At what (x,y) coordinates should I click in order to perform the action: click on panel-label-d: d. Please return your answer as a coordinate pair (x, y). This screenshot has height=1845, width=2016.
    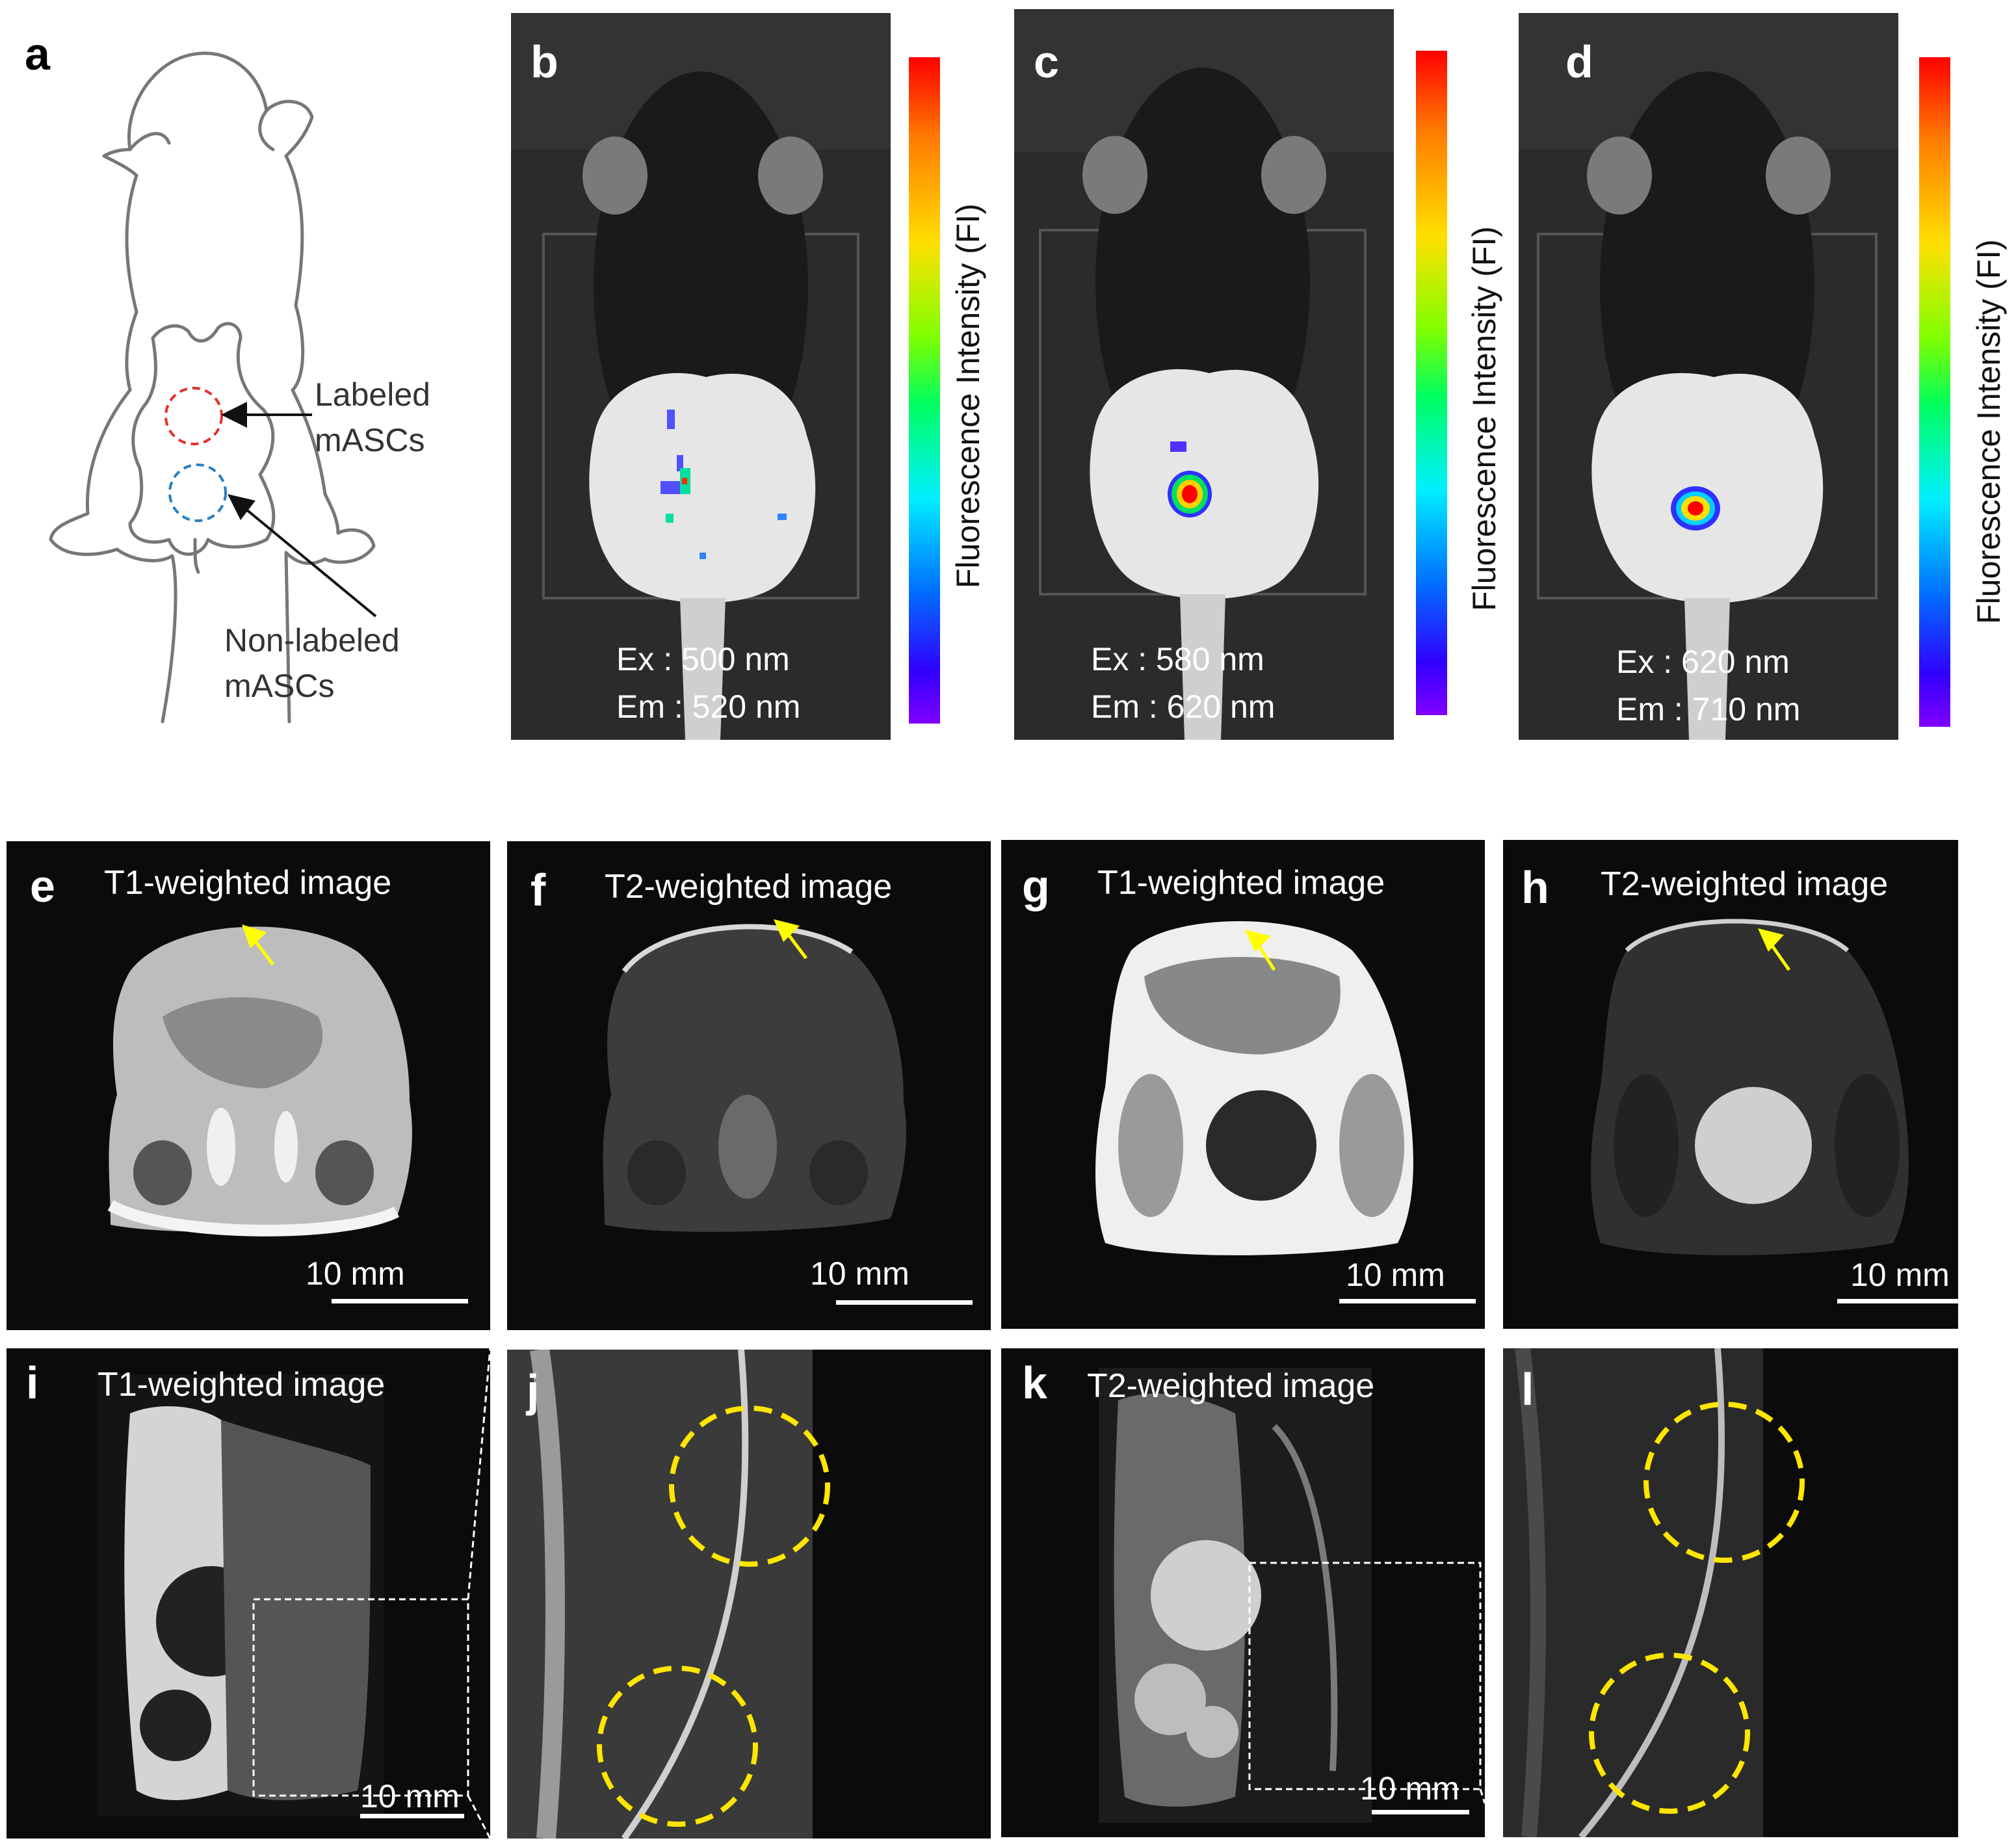
    Looking at the image, I should click on (1579, 62).